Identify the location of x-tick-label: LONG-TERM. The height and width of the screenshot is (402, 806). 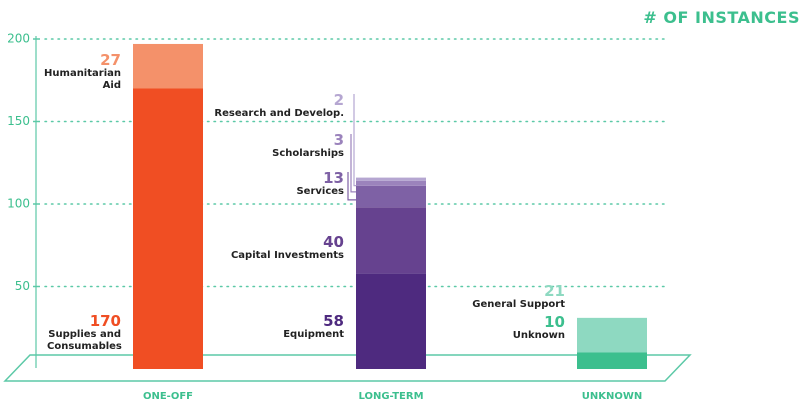
(390, 396).